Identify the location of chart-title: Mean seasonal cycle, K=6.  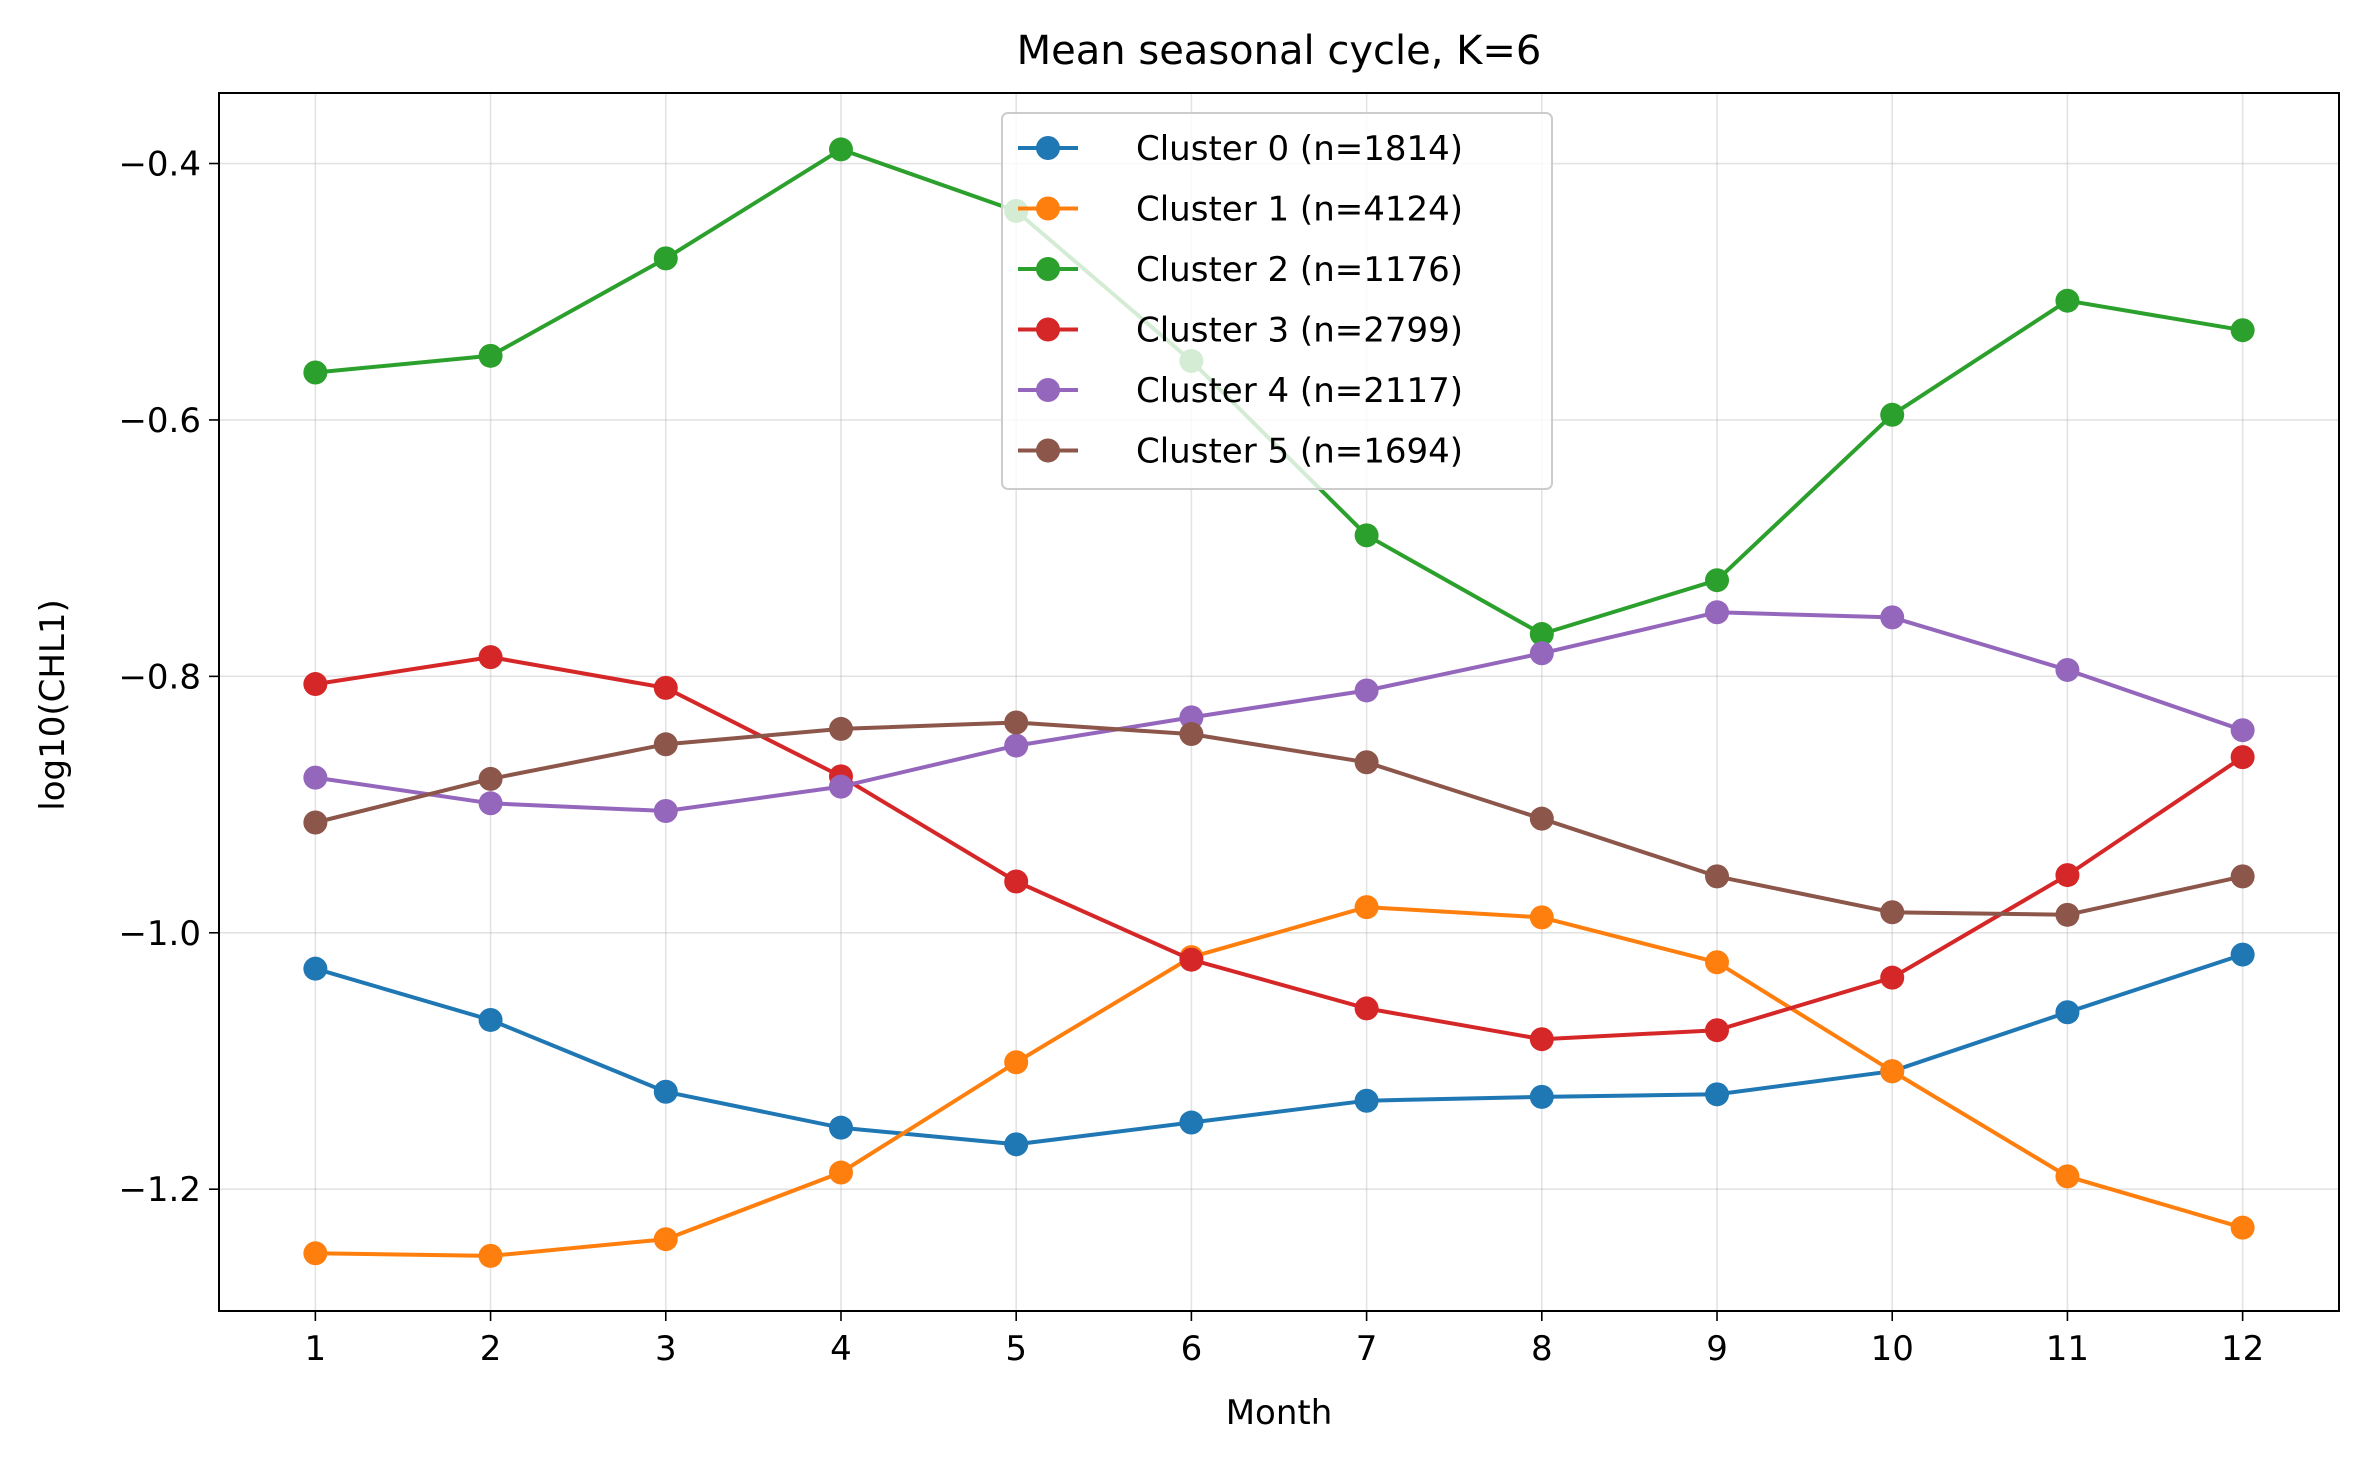
(1279, 51).